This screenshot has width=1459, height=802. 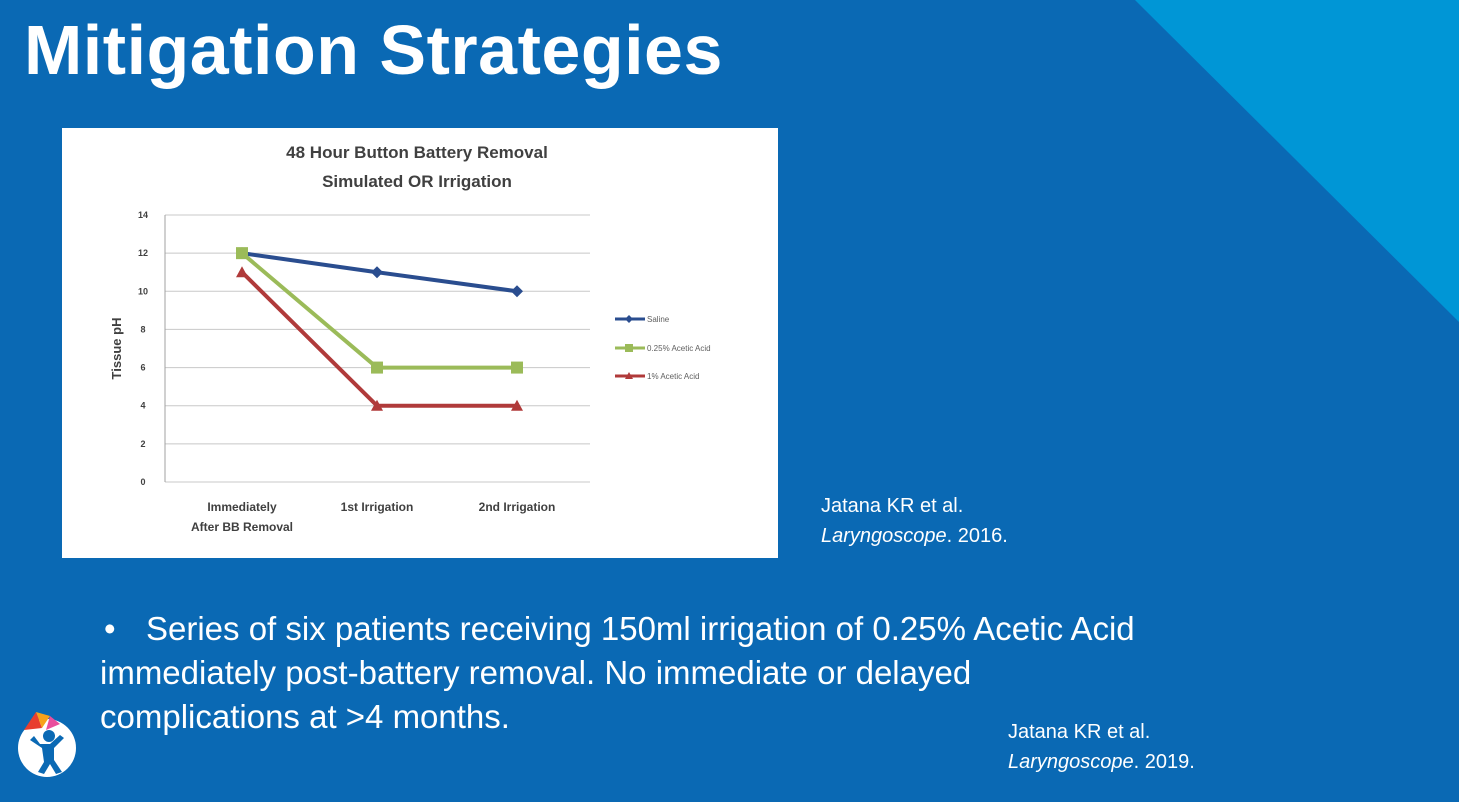 What do you see at coordinates (142, 406) in the screenshot?
I see `y-tick-label: 4` at bounding box center [142, 406].